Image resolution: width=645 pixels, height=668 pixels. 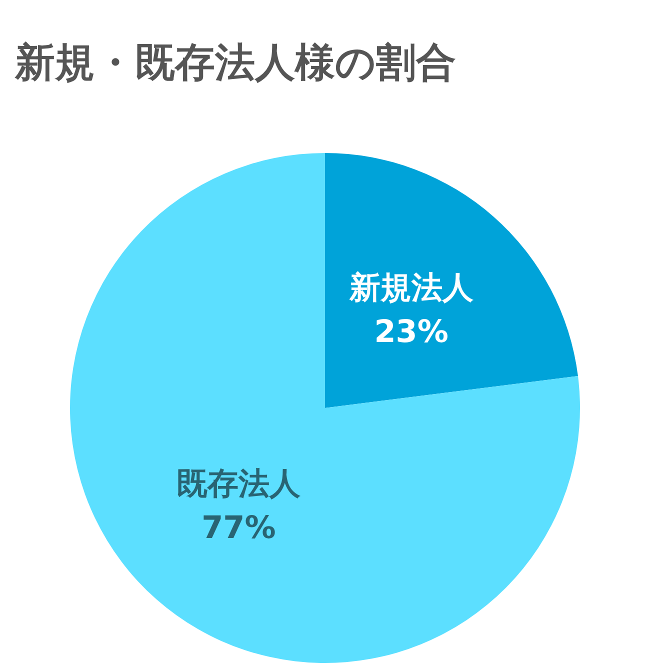 What do you see at coordinates (239, 484) in the screenshot?
I see `slice-label: 既存法人` at bounding box center [239, 484].